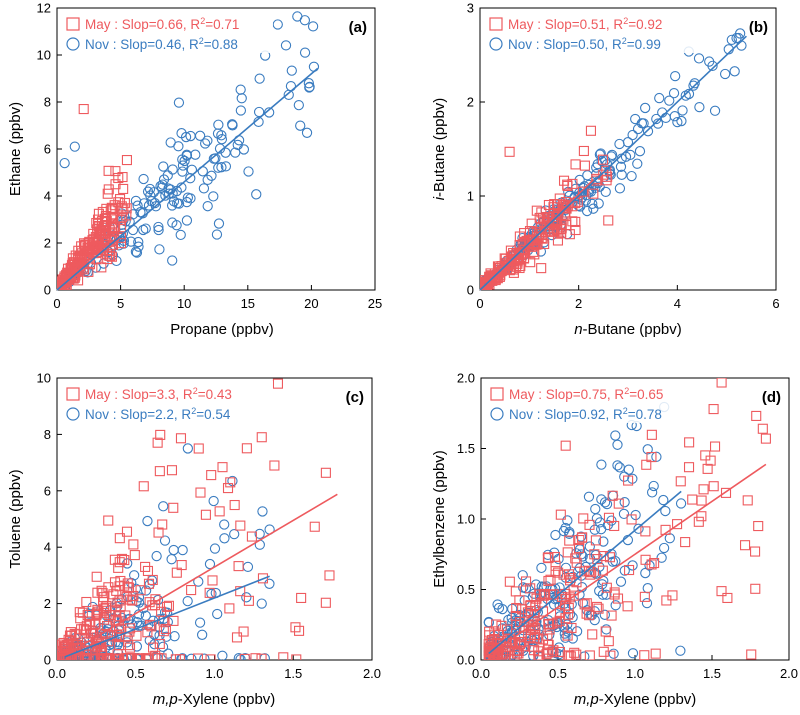 The height and width of the screenshot is (715, 800). I want to click on y-tick-label: 2, so click(470, 102).